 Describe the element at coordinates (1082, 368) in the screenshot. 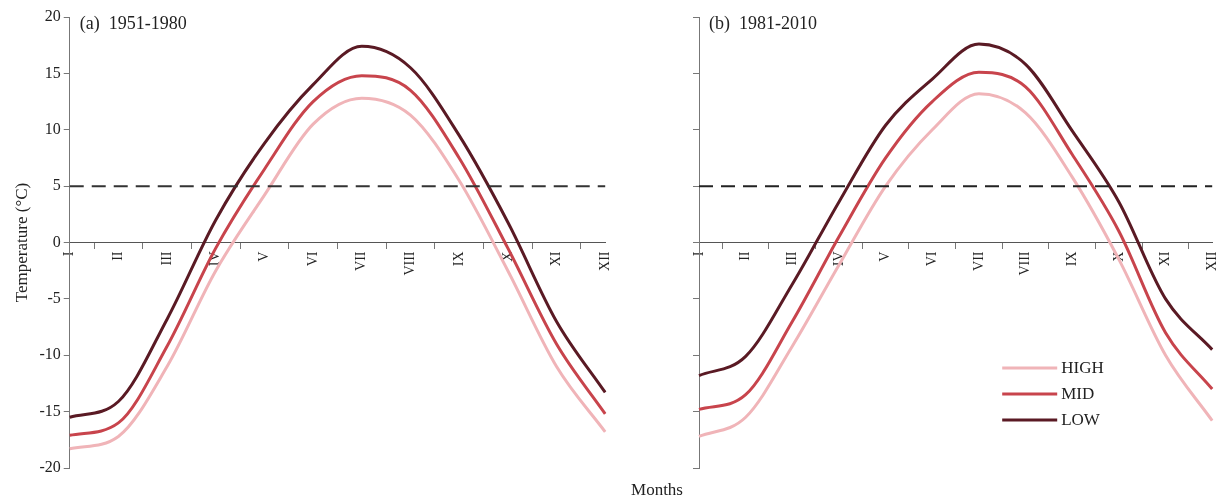

I see `legend-label: HIGH` at that location.